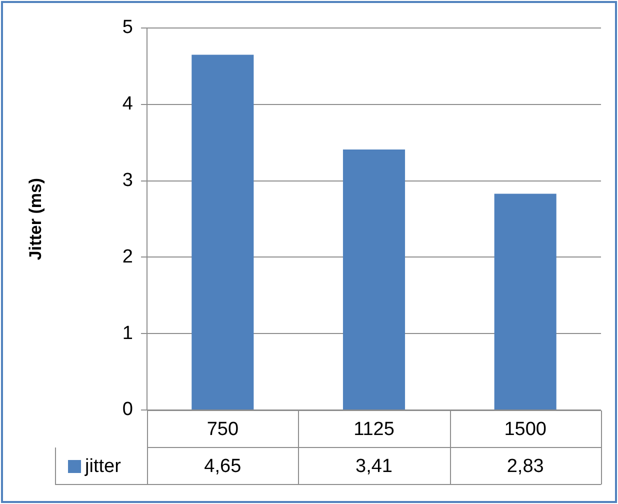 Image resolution: width=618 pixels, height=504 pixels. I want to click on data-label: 4,65, so click(223, 467).